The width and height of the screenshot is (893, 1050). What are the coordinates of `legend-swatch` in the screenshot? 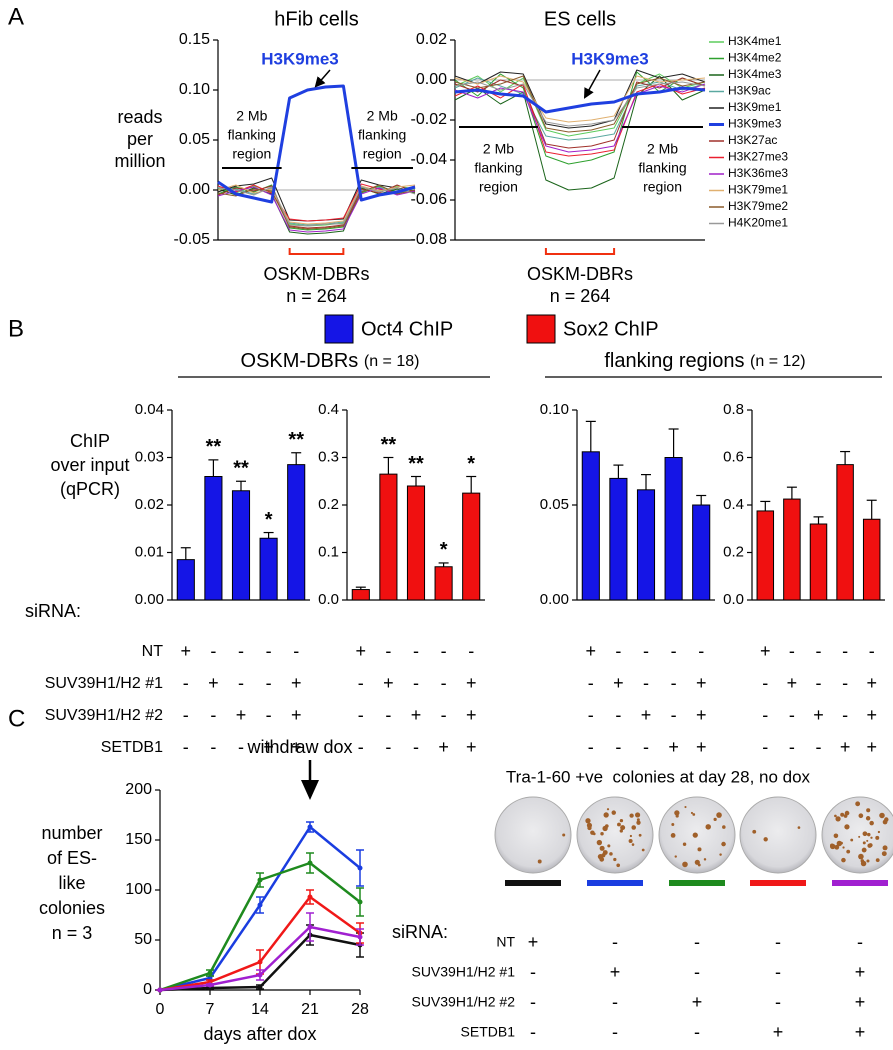 It's located at (339, 329).